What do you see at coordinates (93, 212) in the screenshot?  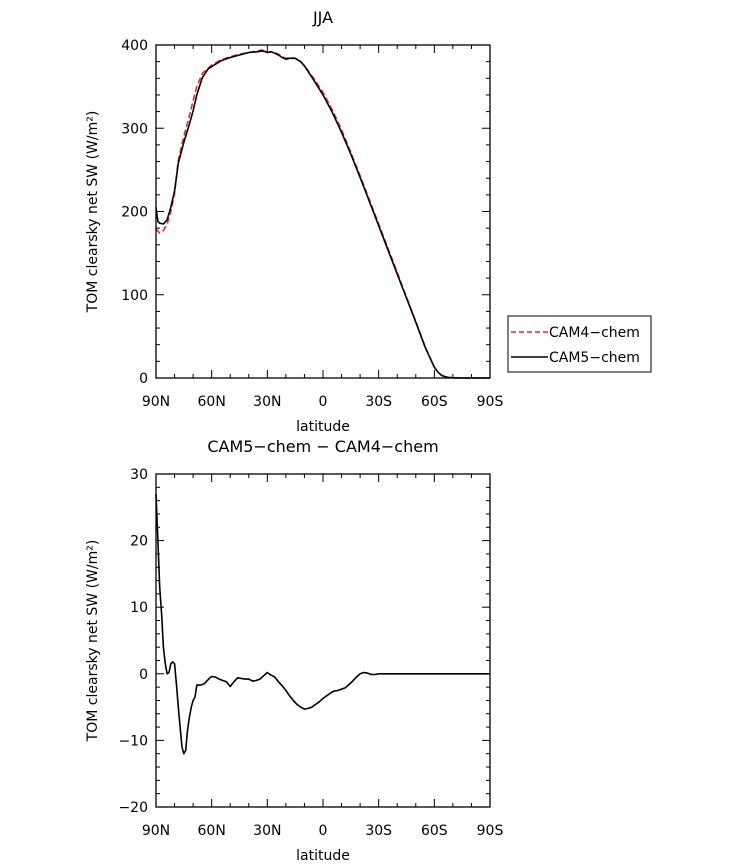 I see `top-y-axis-label: TOM clearsky net SW (W/m²)` at bounding box center [93, 212].